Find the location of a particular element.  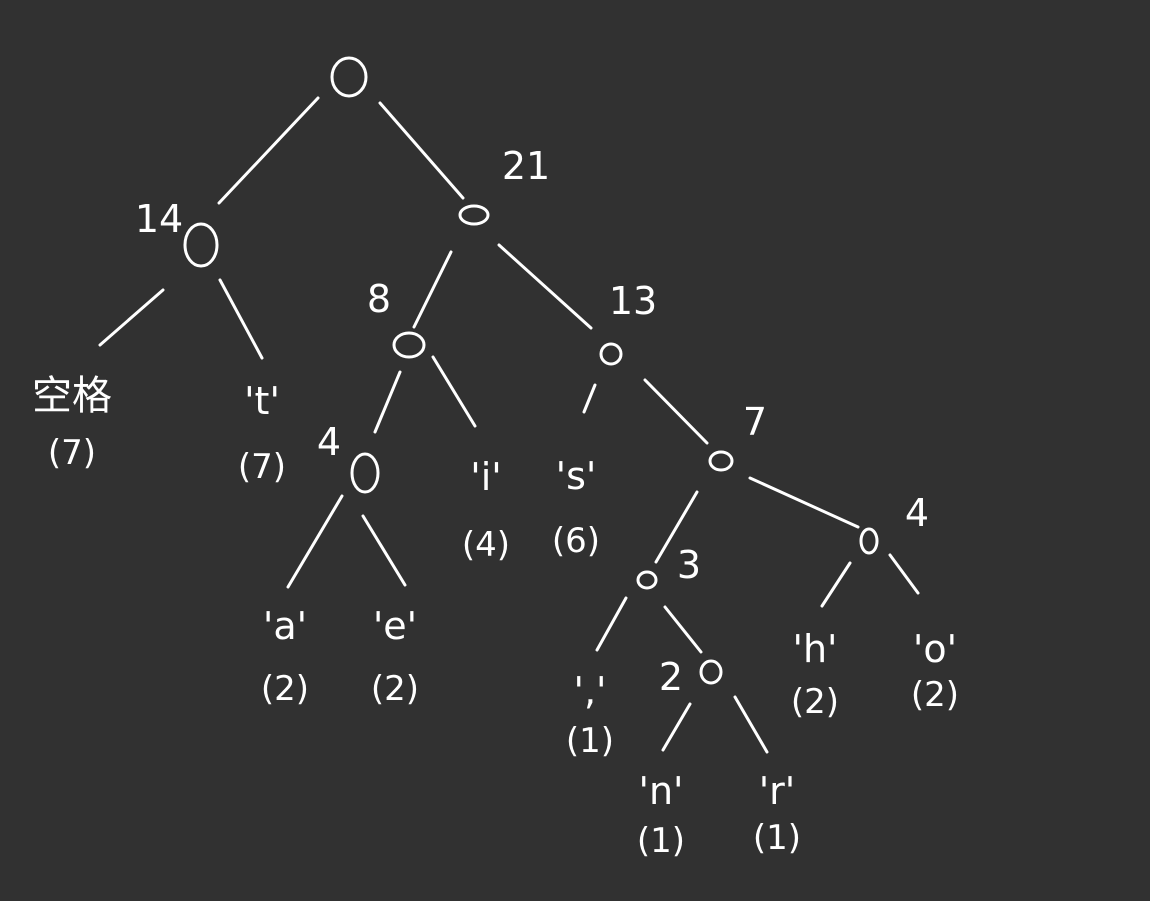

internal-n8: 4 is located at coordinates (895, 522).